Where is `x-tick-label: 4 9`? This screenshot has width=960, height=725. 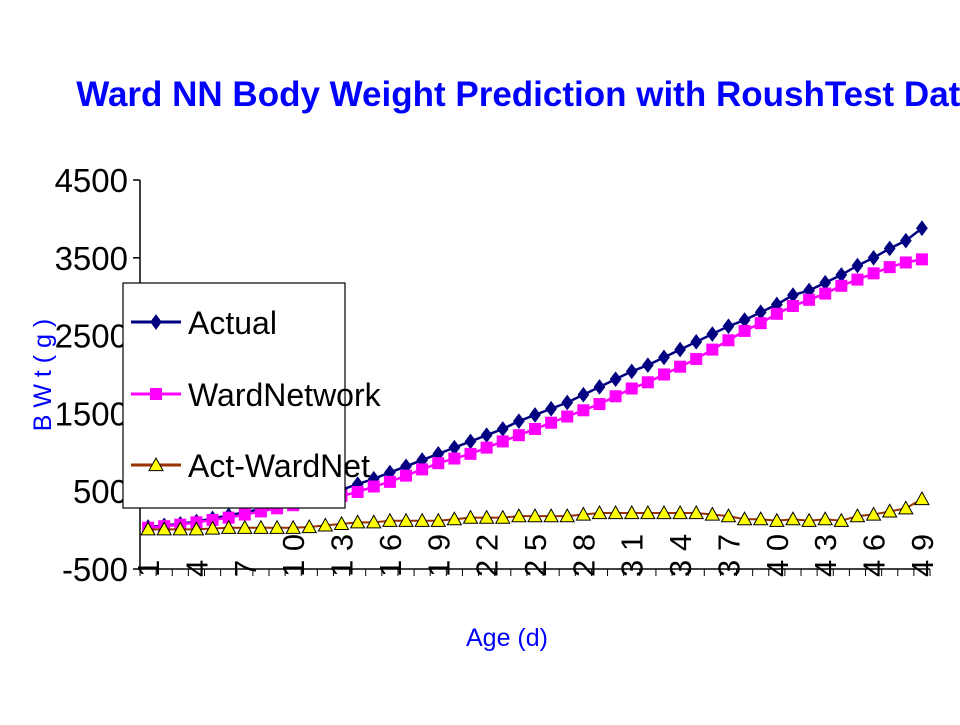 x-tick-label: 4 9 is located at coordinates (922, 555).